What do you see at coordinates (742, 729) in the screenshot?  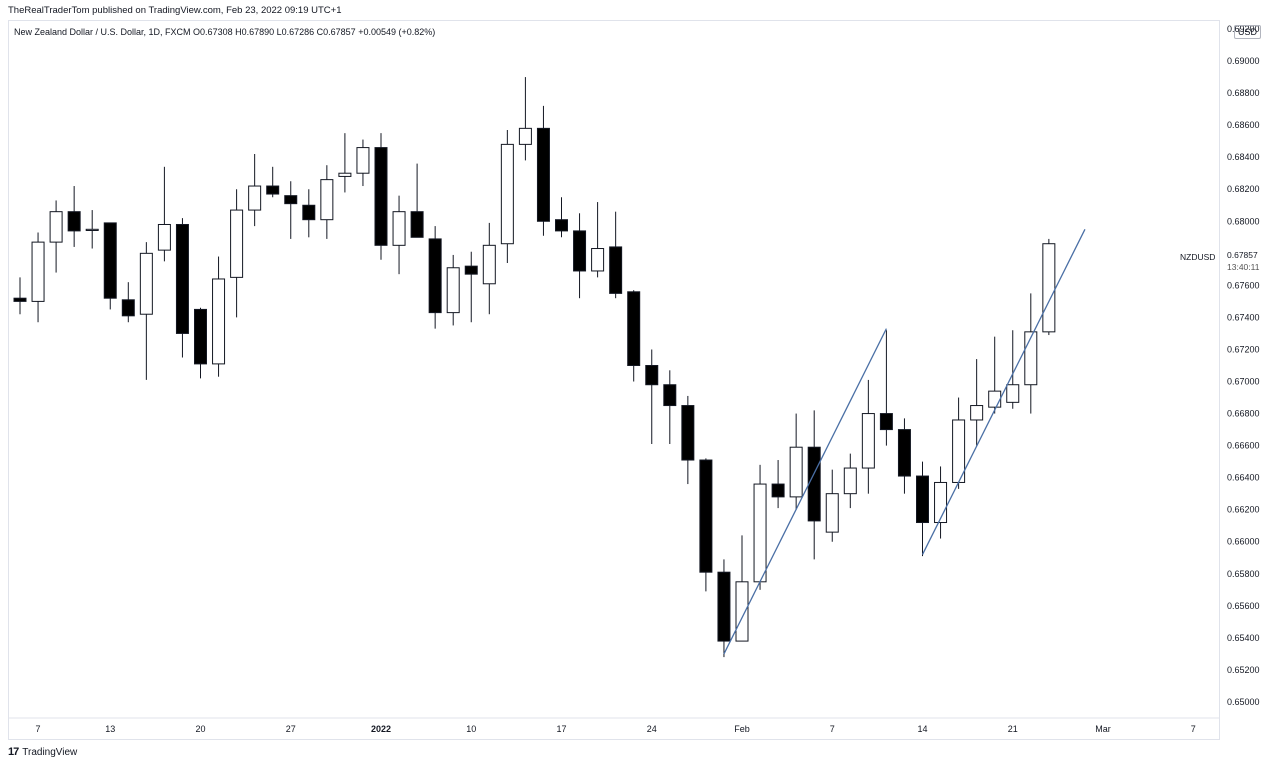 I see `time-tick-label: Feb` at bounding box center [742, 729].